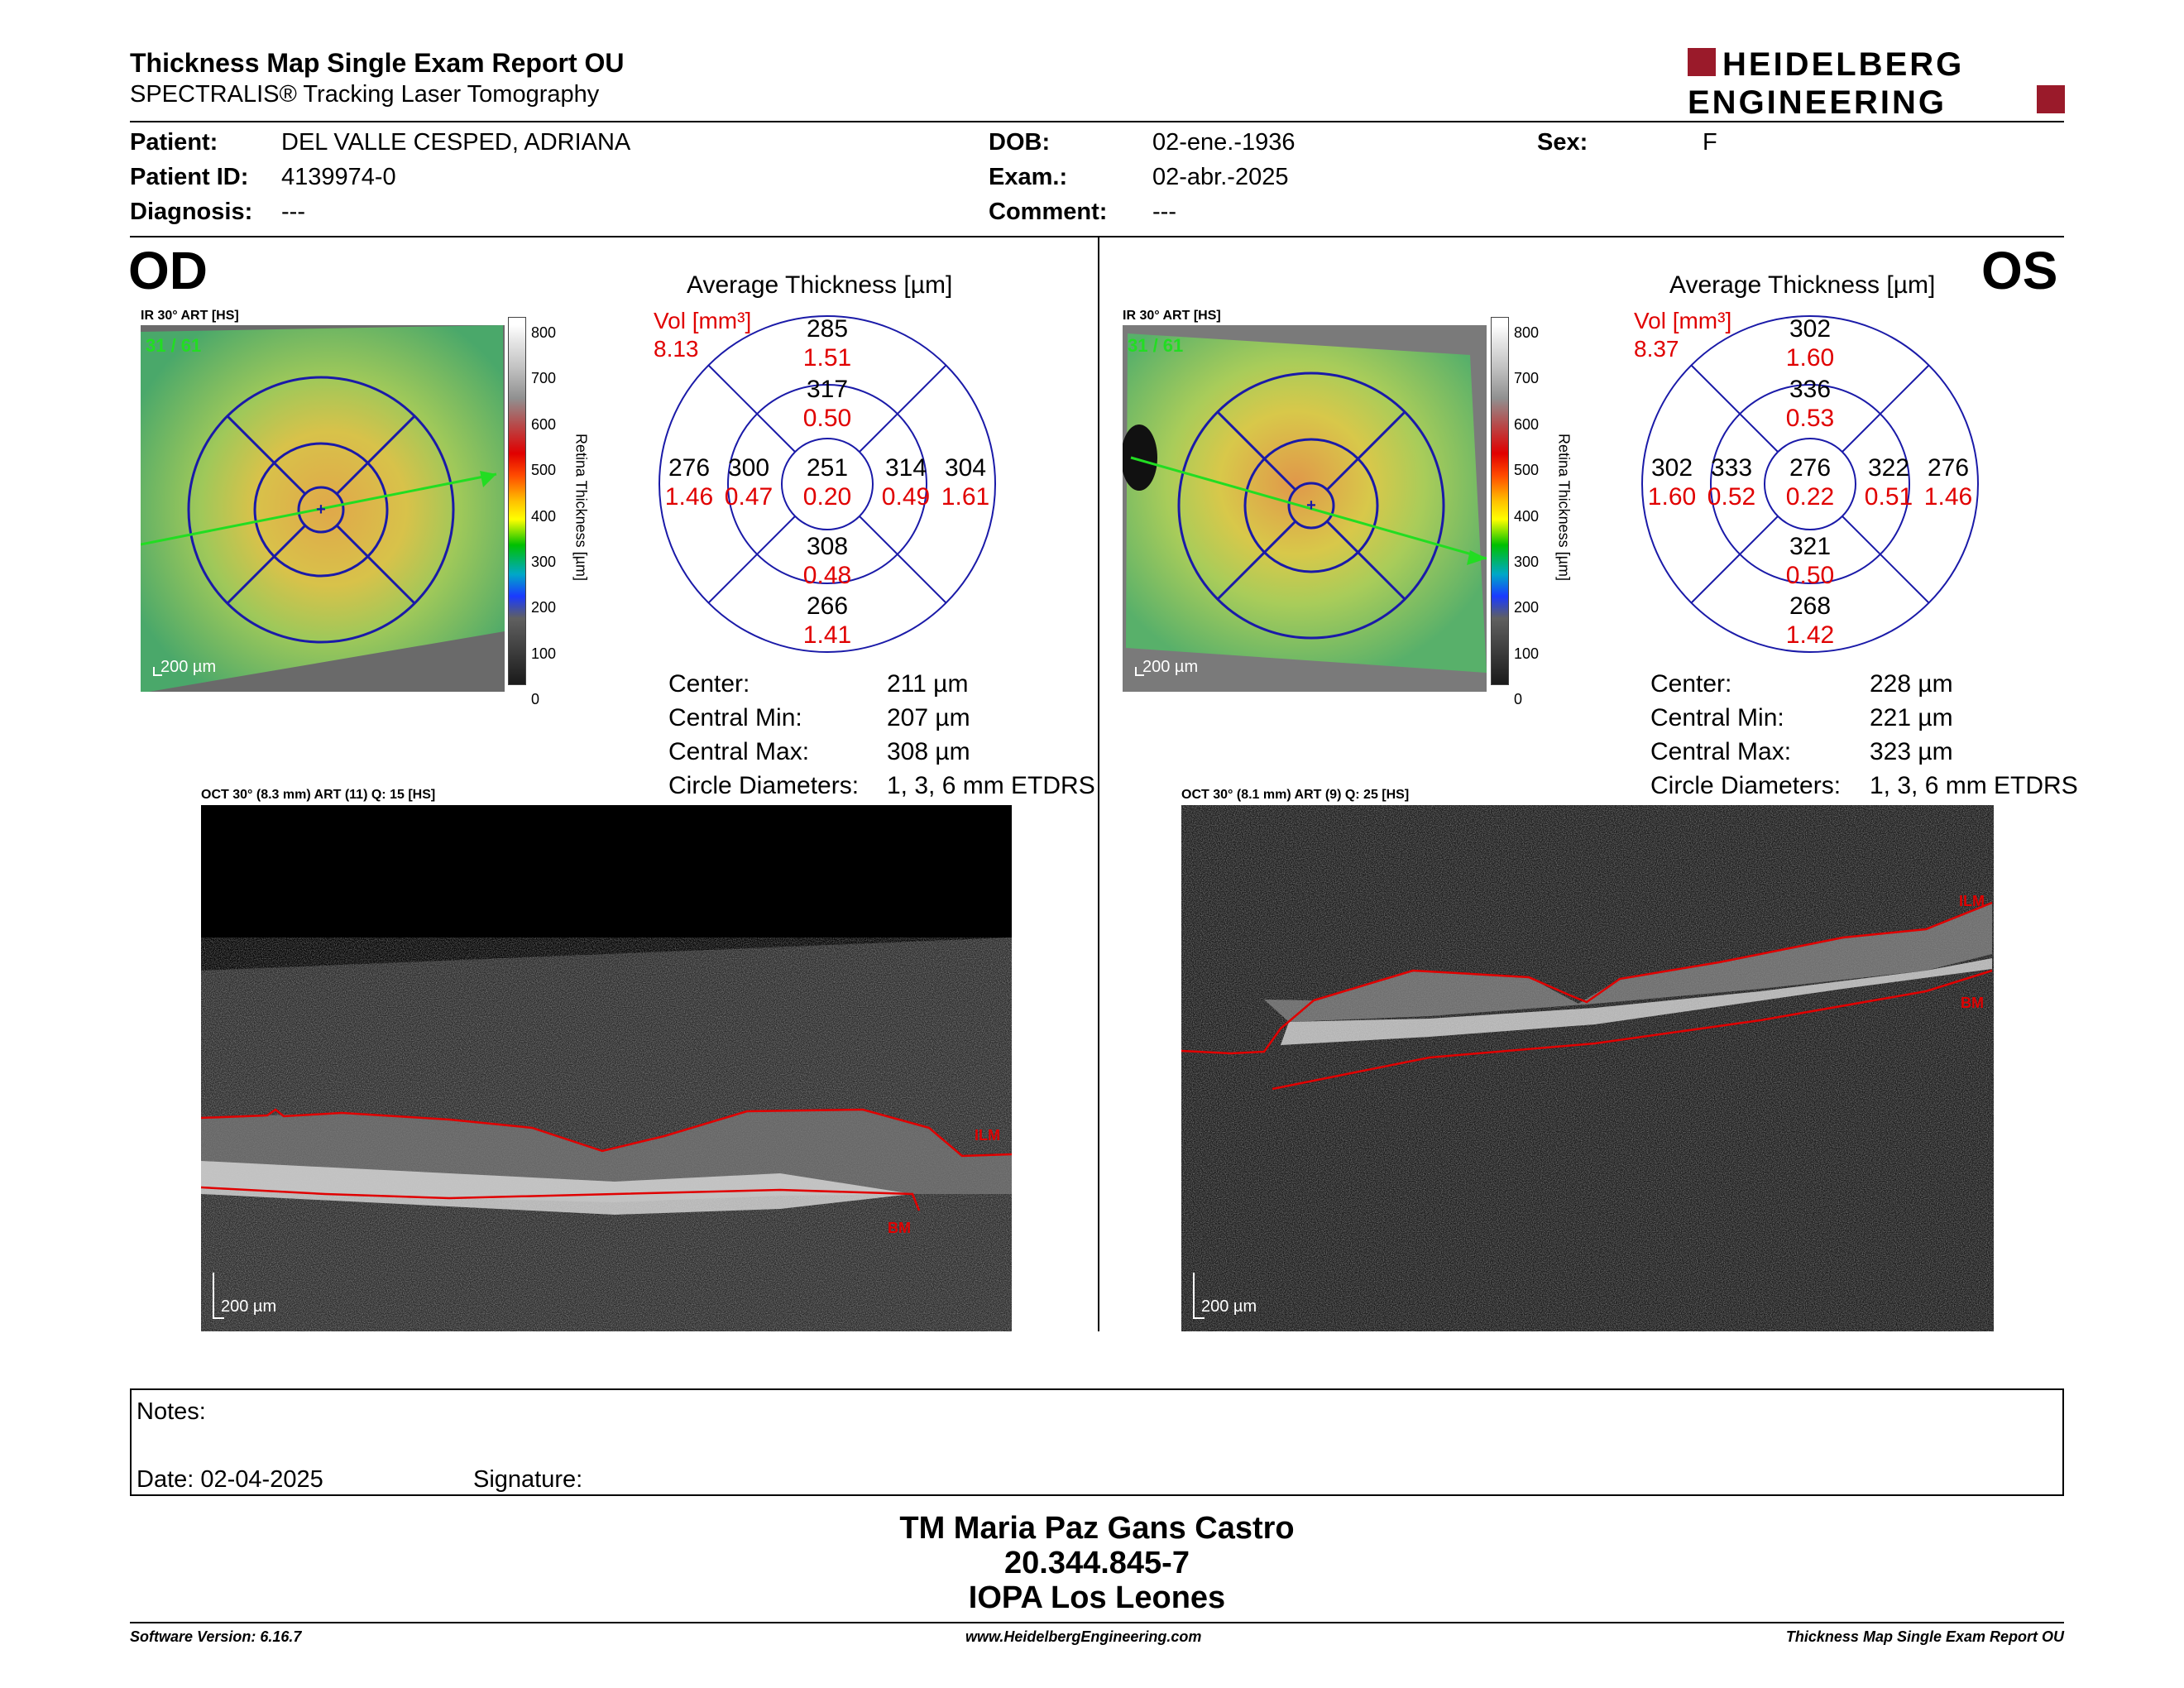  Describe the element at coordinates (1098, 784) in the screenshot. I see `eye-divider` at that location.